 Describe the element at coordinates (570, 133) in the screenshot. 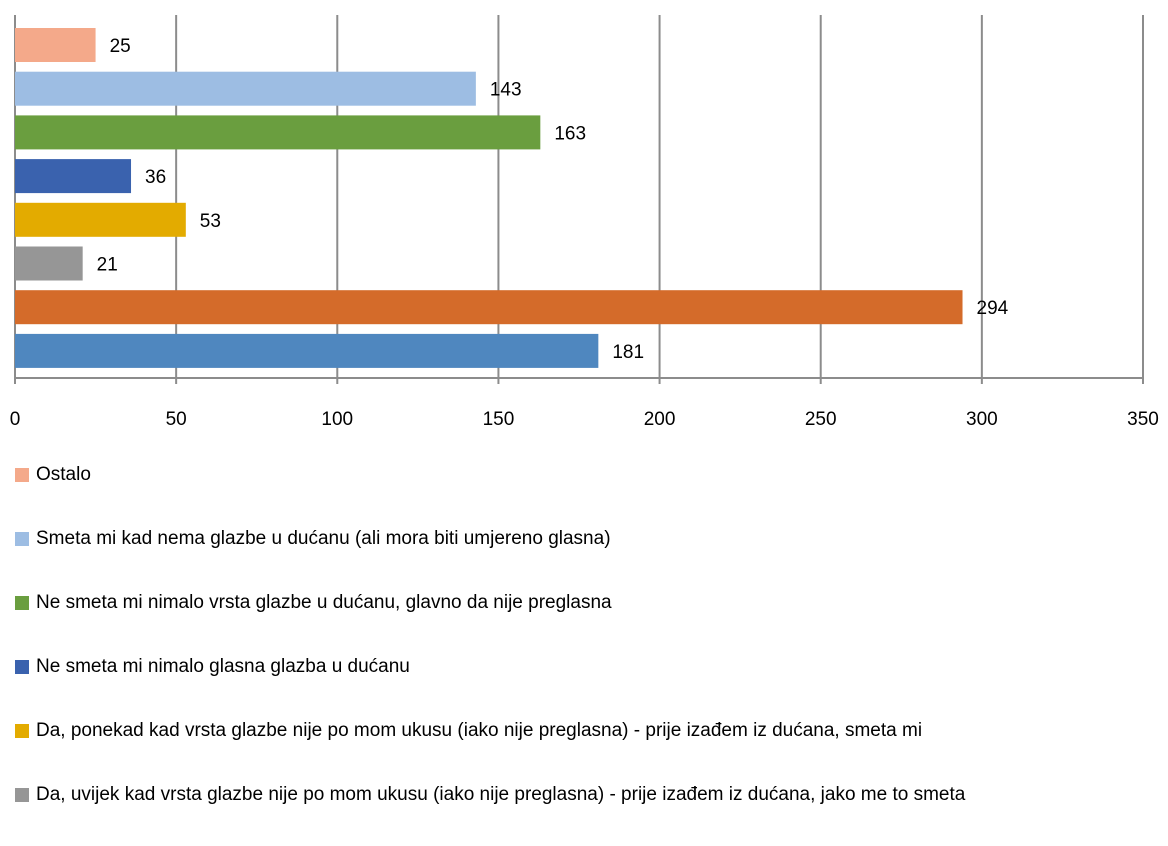

I see `value-label: 163` at that location.